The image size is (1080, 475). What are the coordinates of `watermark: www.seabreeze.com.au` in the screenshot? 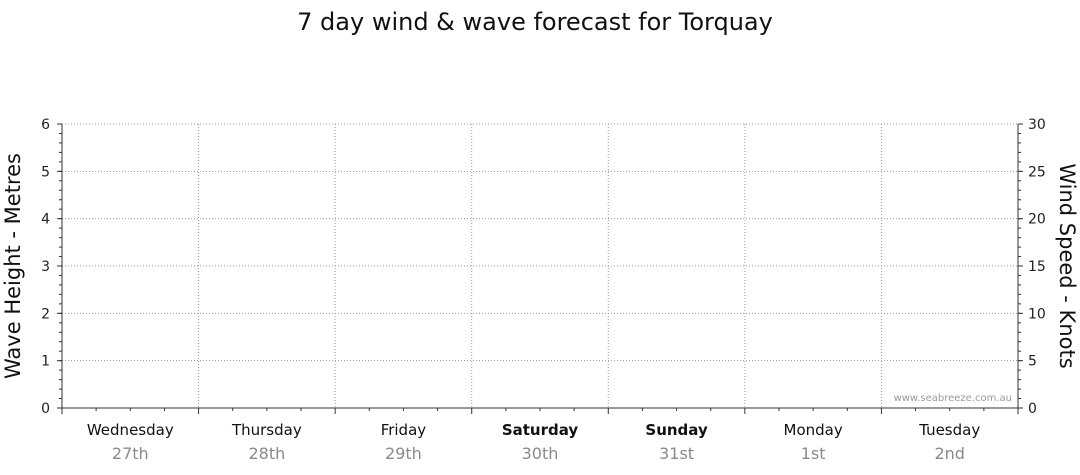 It's located at (953, 398).